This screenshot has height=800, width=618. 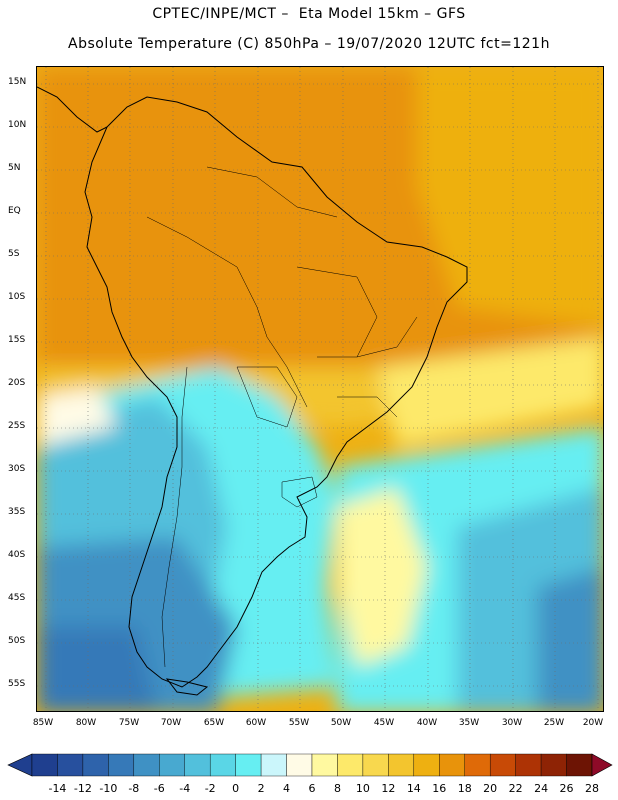 What do you see at coordinates (14, 254) in the screenshot?
I see `lat-label-5s: 5S` at bounding box center [14, 254].